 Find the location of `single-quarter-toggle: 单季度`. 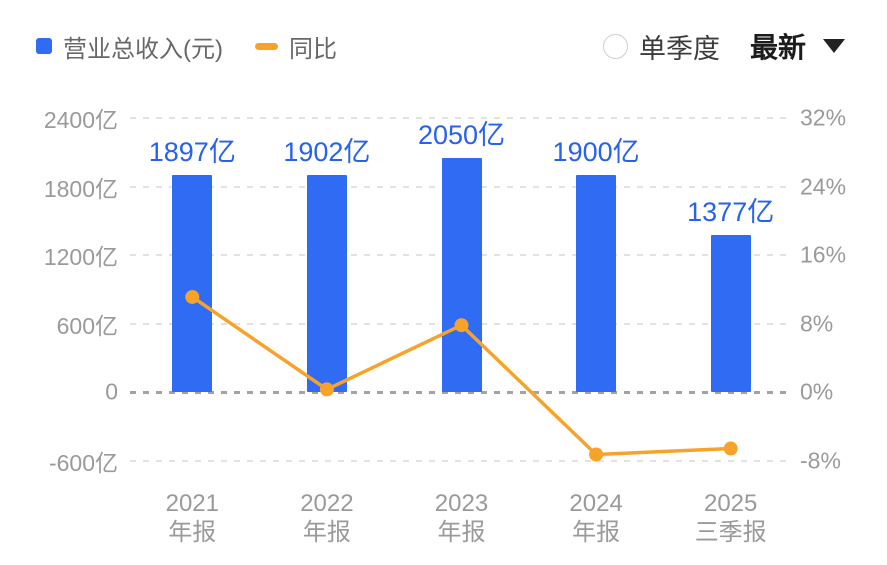

single-quarter-toggle: 单季度 is located at coordinates (661, 46).